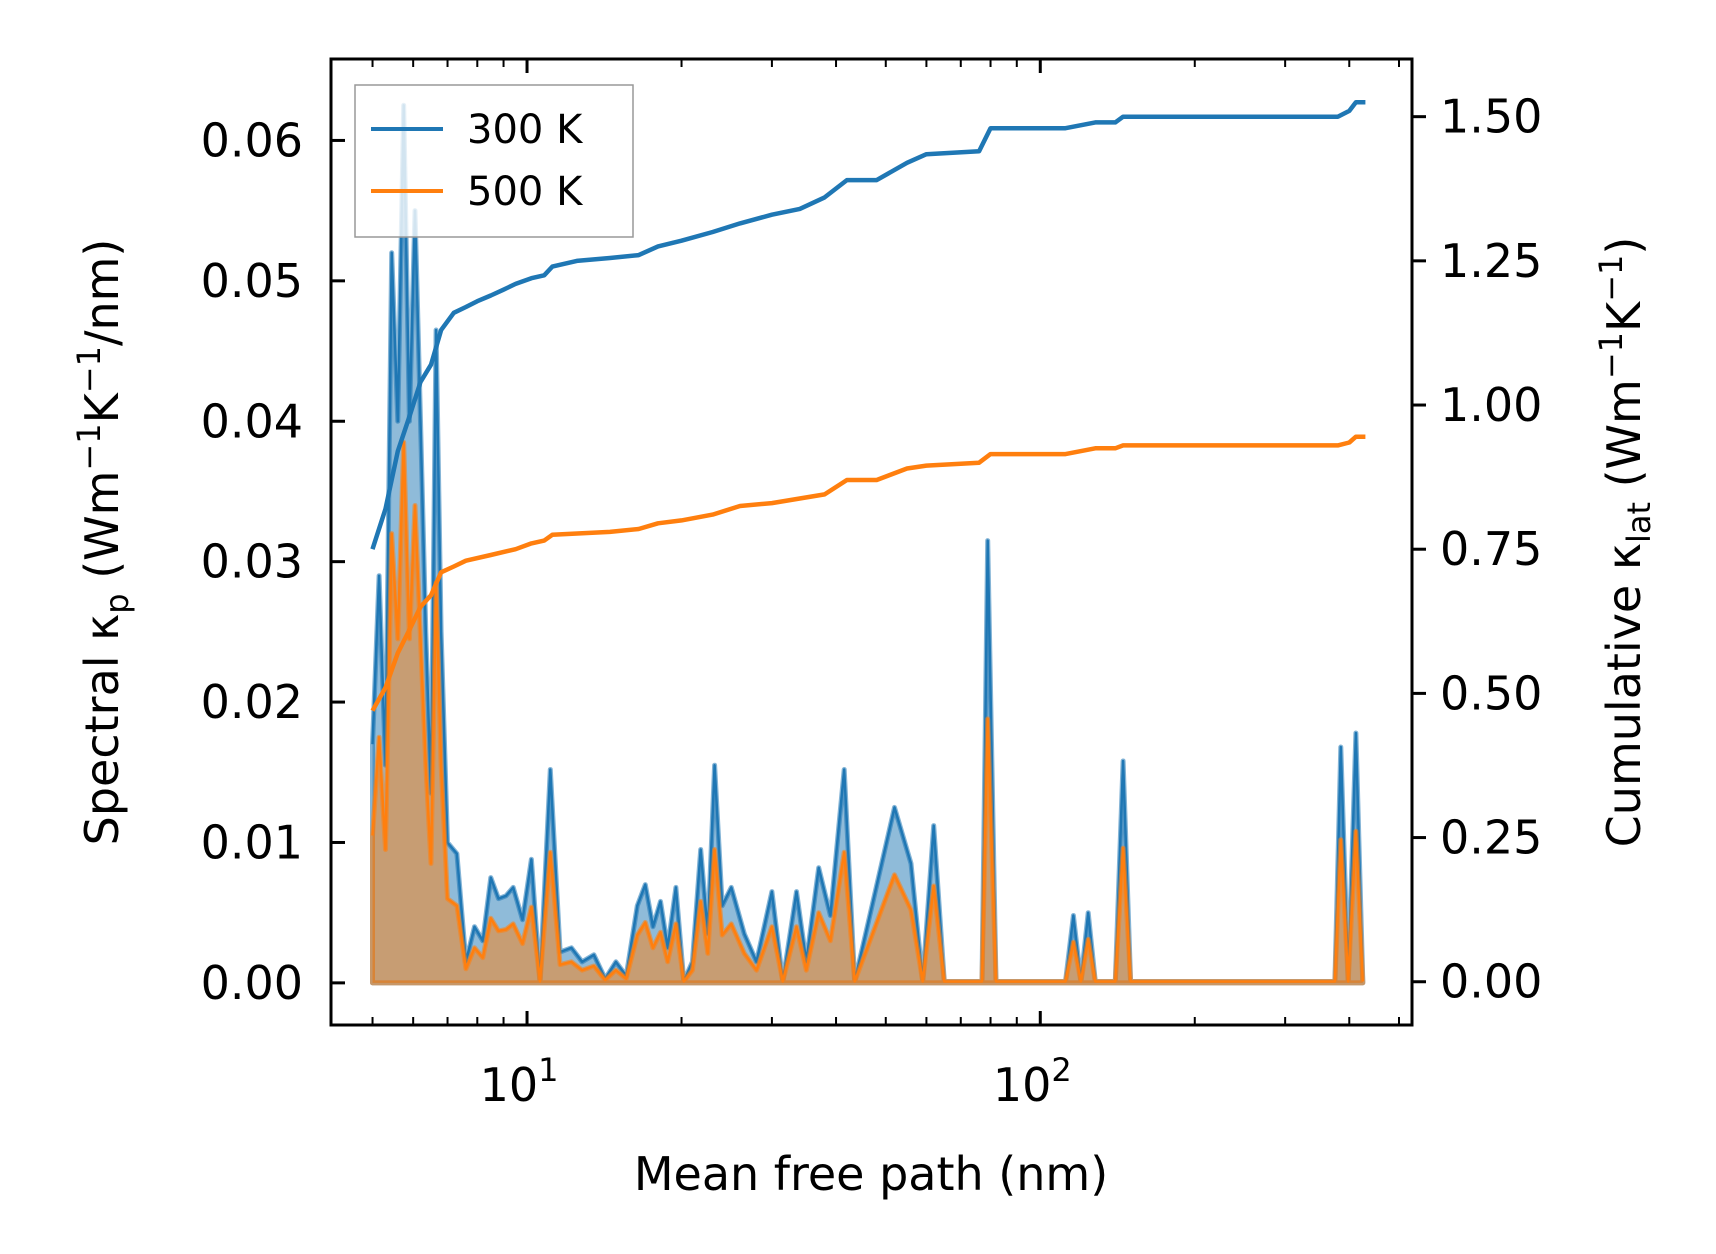 The height and width of the screenshot is (1254, 1716). Describe the element at coordinates (1491, 261) in the screenshot. I see `y-right-tick-label: 1.25` at that location.